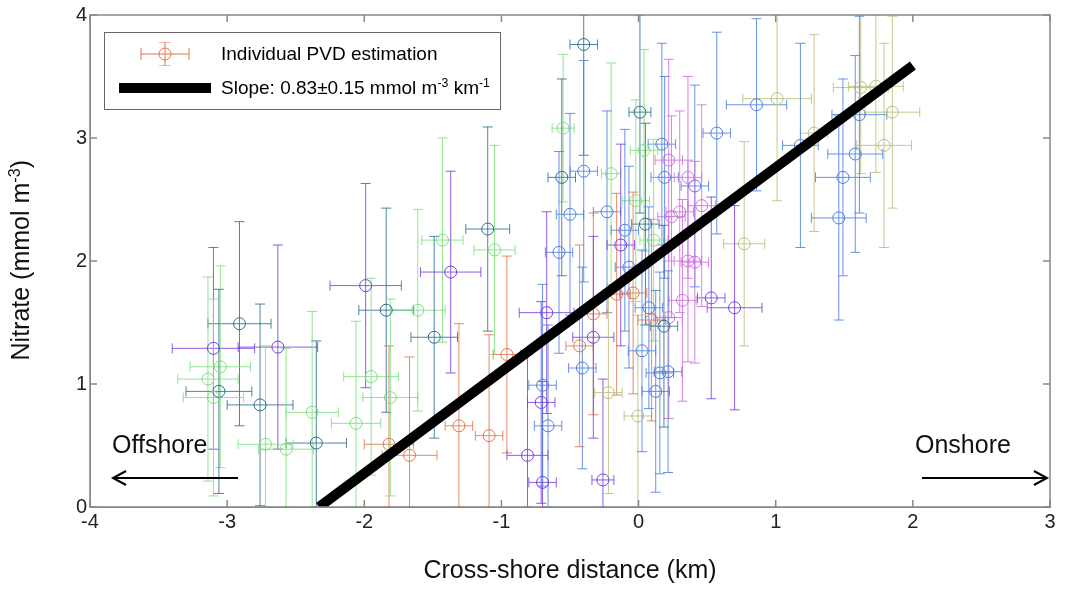 The width and height of the screenshot is (1065, 598). I want to click on x-tick-label: -1, so click(501, 520).